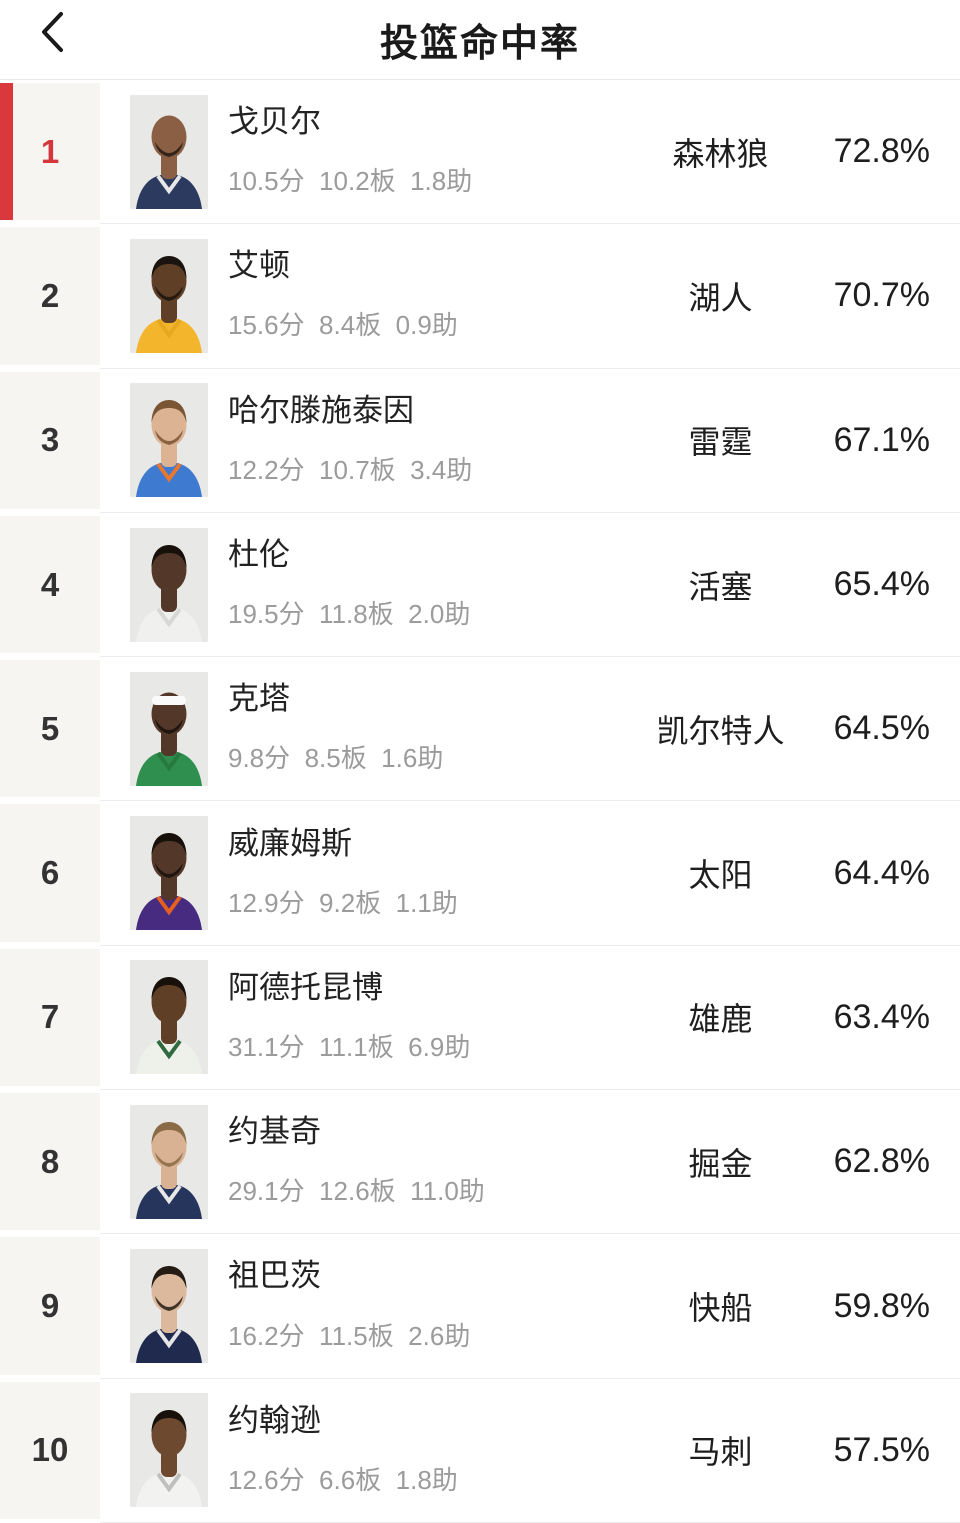  I want to click on player-row: 10 约翰逊 12.6分 6.6板 1.8助 马刺, so click(480, 1450).